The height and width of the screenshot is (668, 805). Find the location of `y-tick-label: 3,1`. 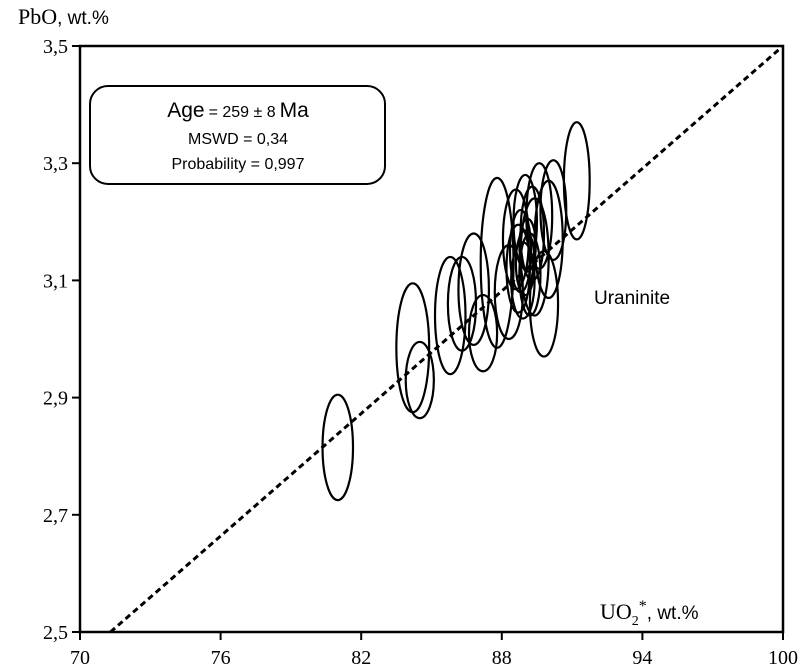

y-tick-label: 3,1 is located at coordinates (55, 281).